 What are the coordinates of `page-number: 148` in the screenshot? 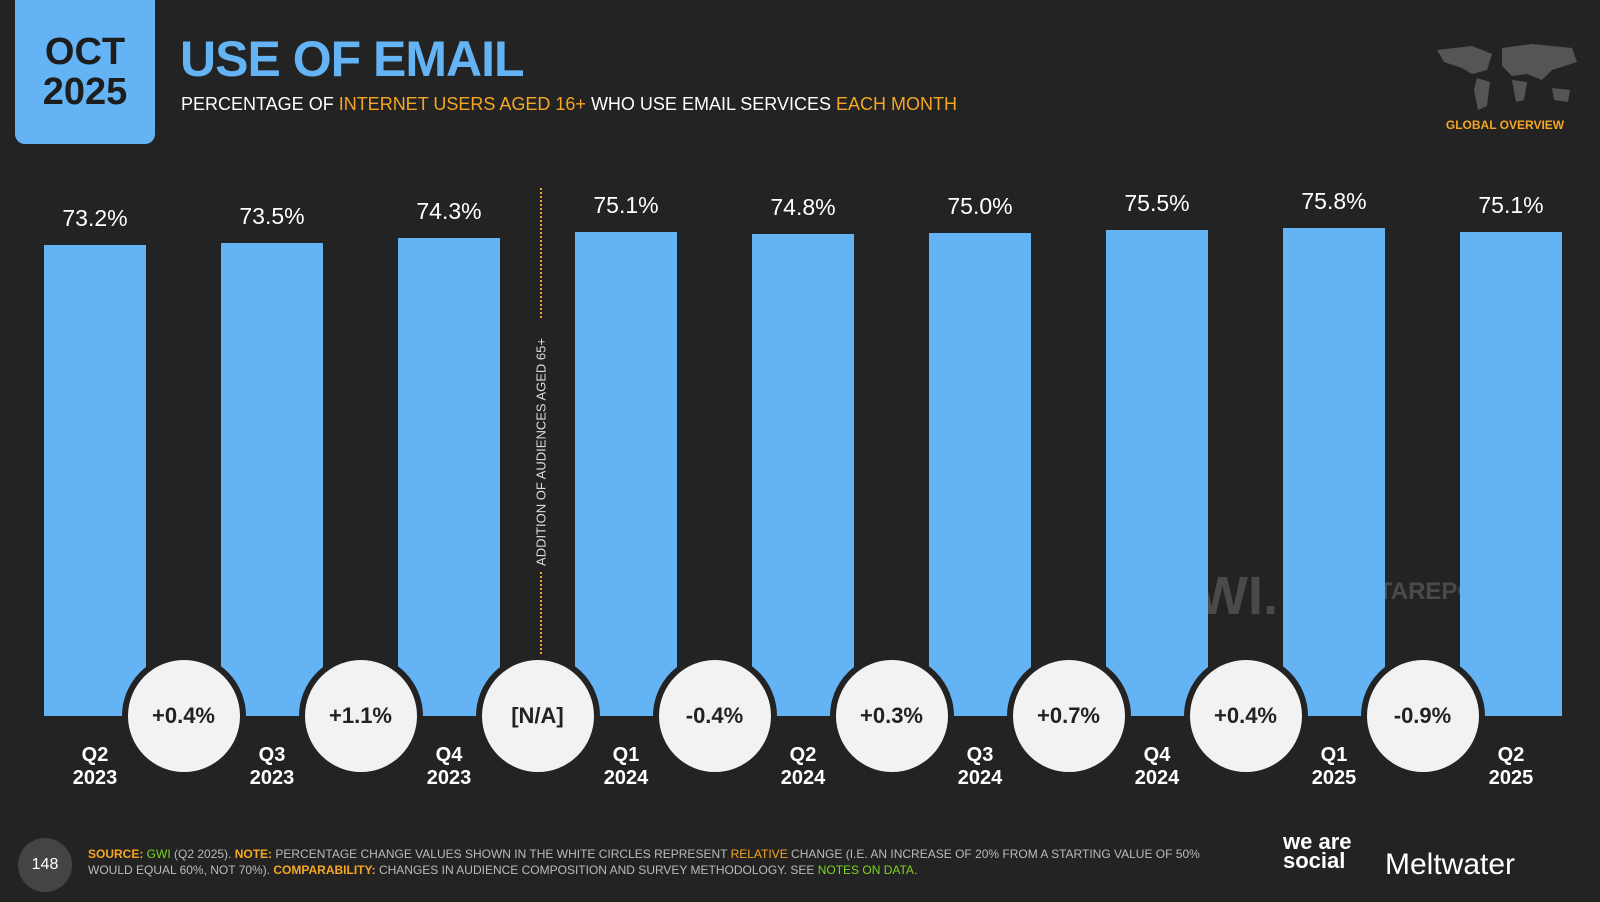 It's located at (45, 865).